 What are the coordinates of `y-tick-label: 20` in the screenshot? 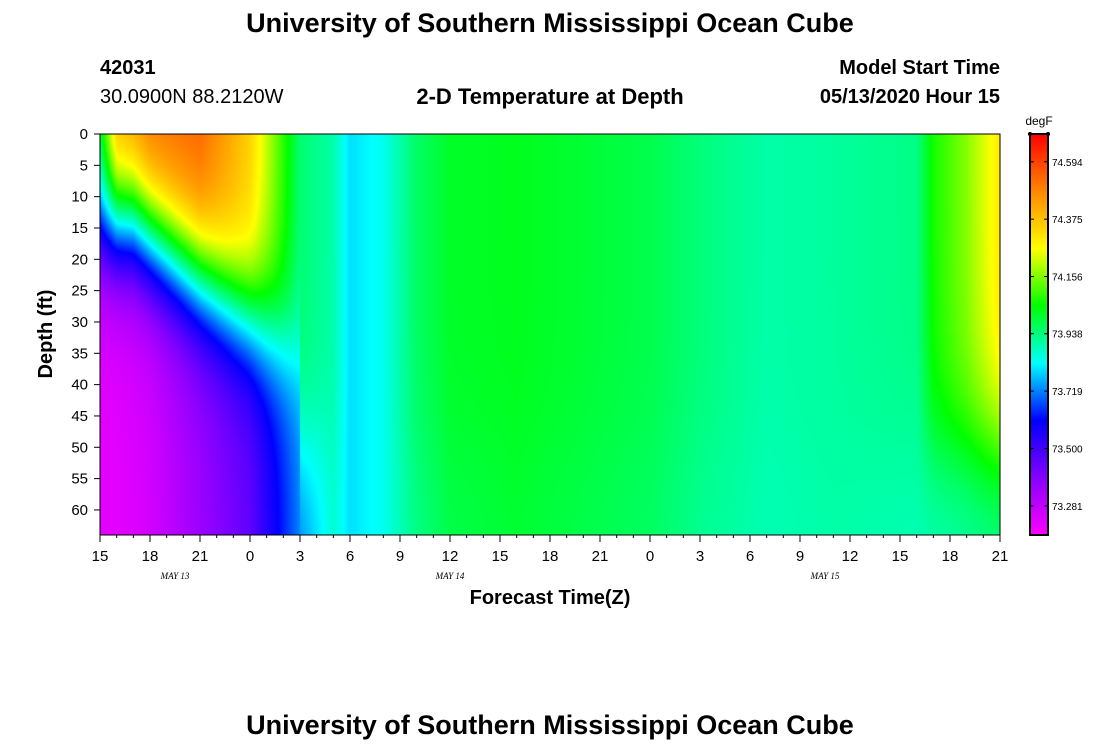 It's located at (79, 259).